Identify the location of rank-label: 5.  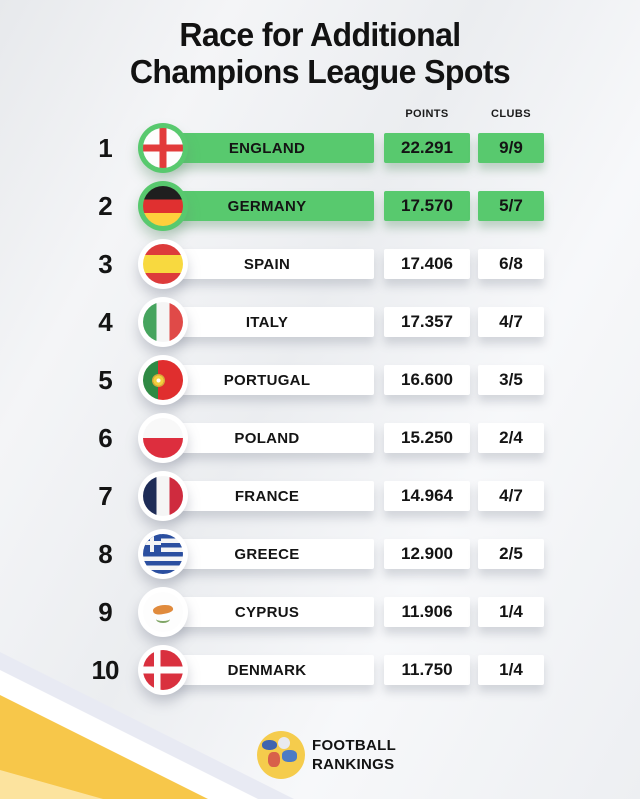
(105, 380).